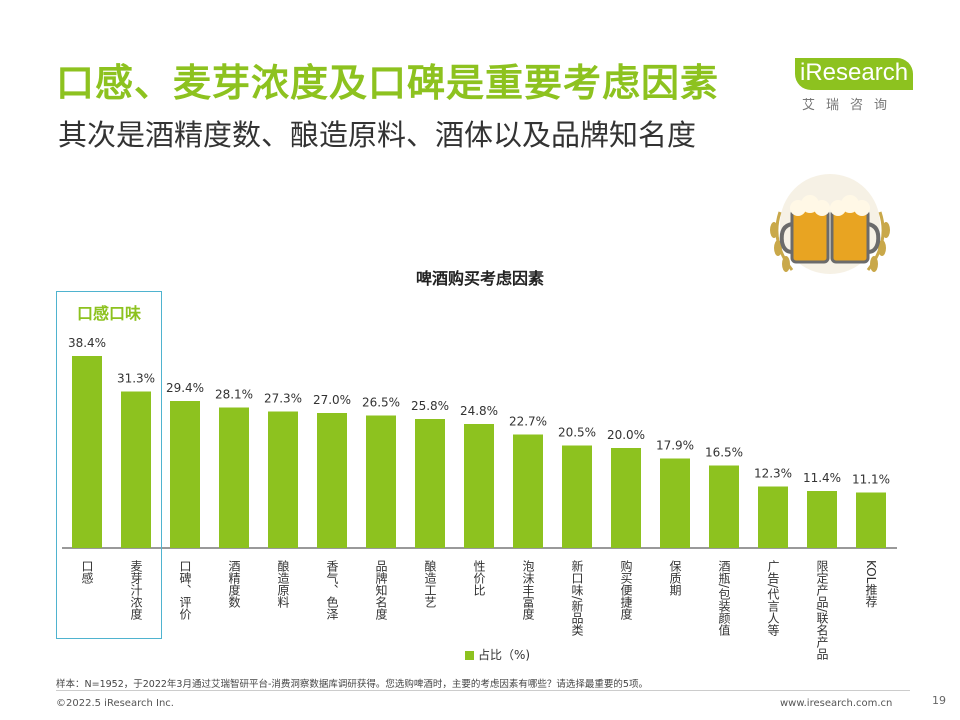 This screenshot has height=720, width=960. What do you see at coordinates (675, 578) in the screenshot?
I see `category-label: 保质期` at bounding box center [675, 578].